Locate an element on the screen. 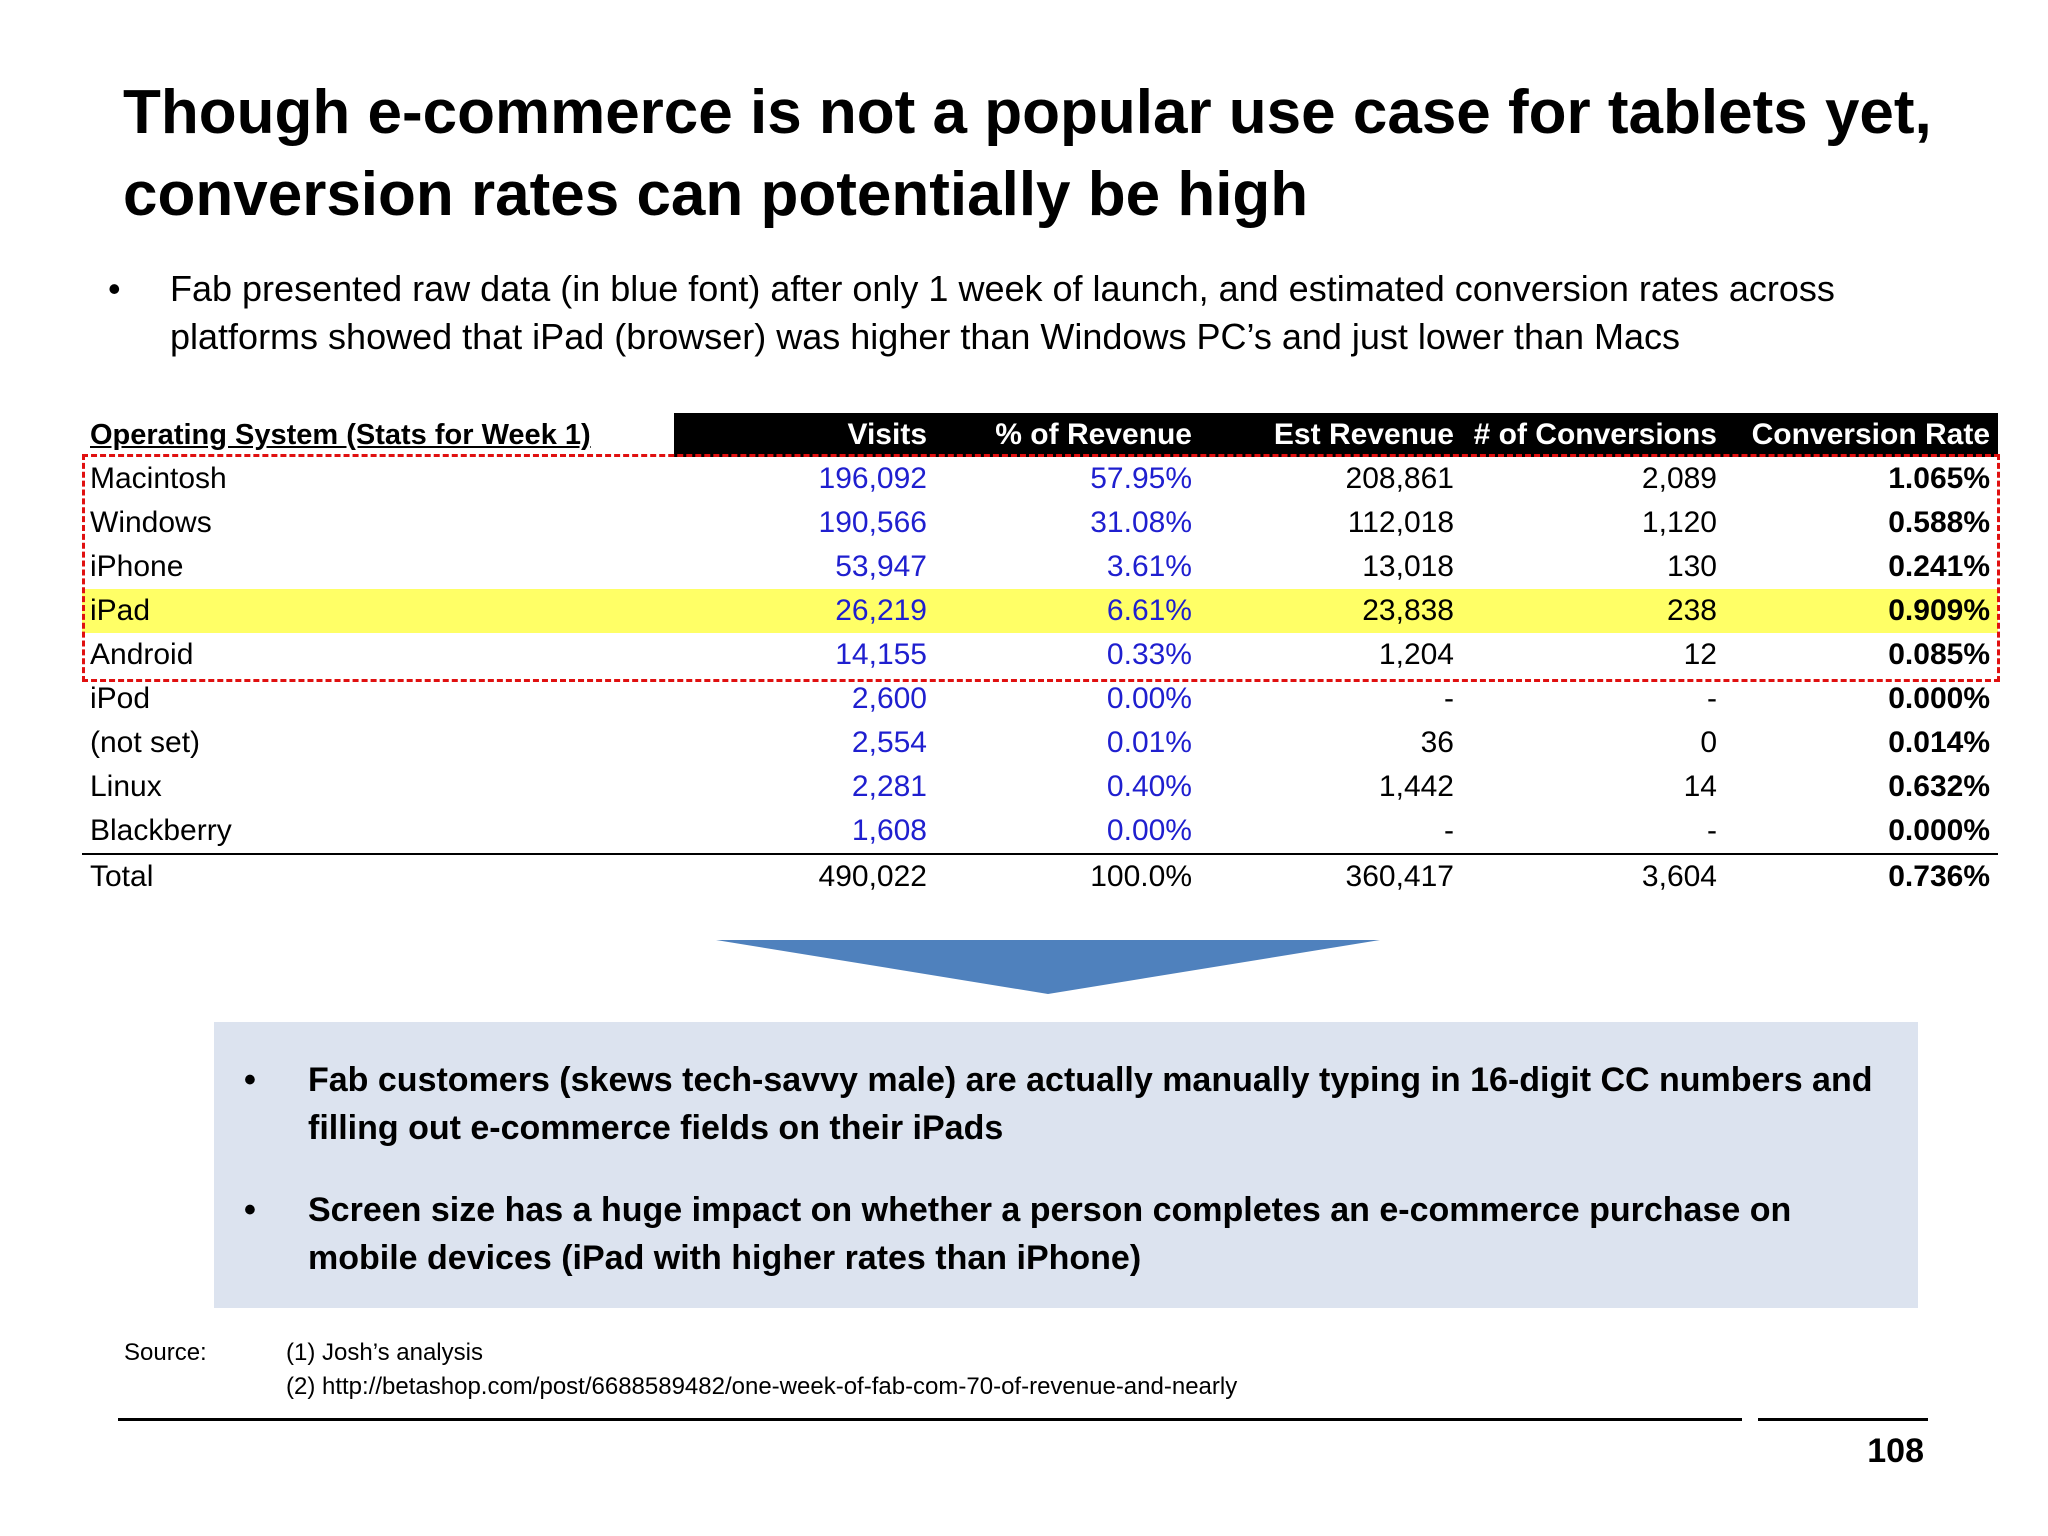 The height and width of the screenshot is (1536, 2048). os-name: iPad is located at coordinates (378, 611).